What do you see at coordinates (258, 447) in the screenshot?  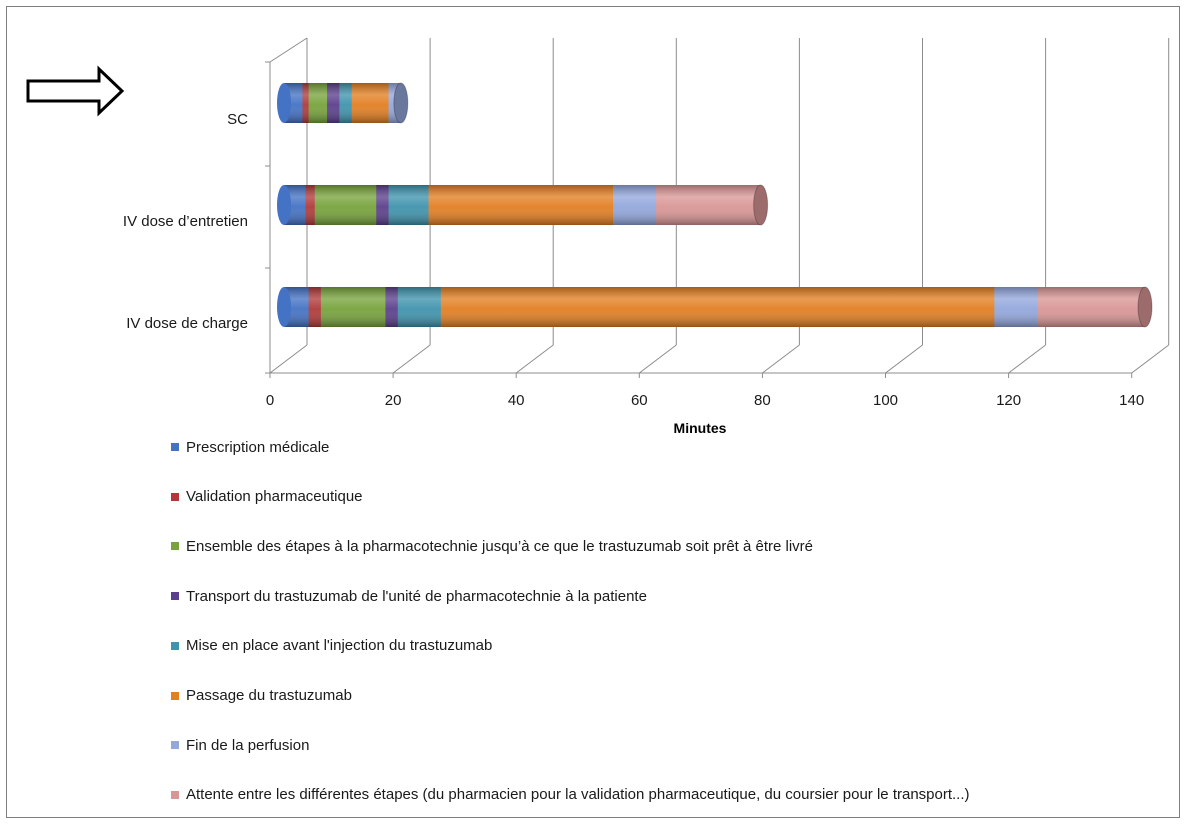 I see `legend-label: Prescription médicale` at bounding box center [258, 447].